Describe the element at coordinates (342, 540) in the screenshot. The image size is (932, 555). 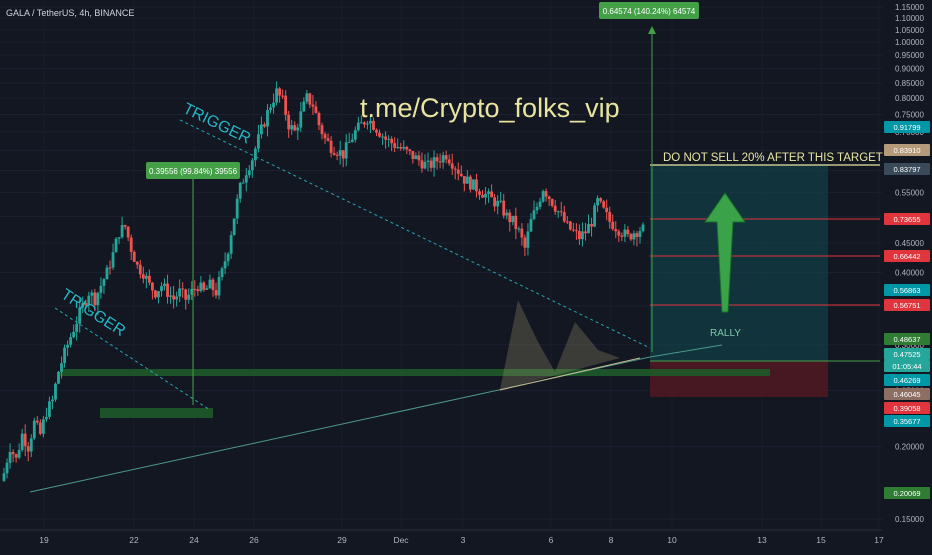
I see `x-tick-label: 29` at that location.